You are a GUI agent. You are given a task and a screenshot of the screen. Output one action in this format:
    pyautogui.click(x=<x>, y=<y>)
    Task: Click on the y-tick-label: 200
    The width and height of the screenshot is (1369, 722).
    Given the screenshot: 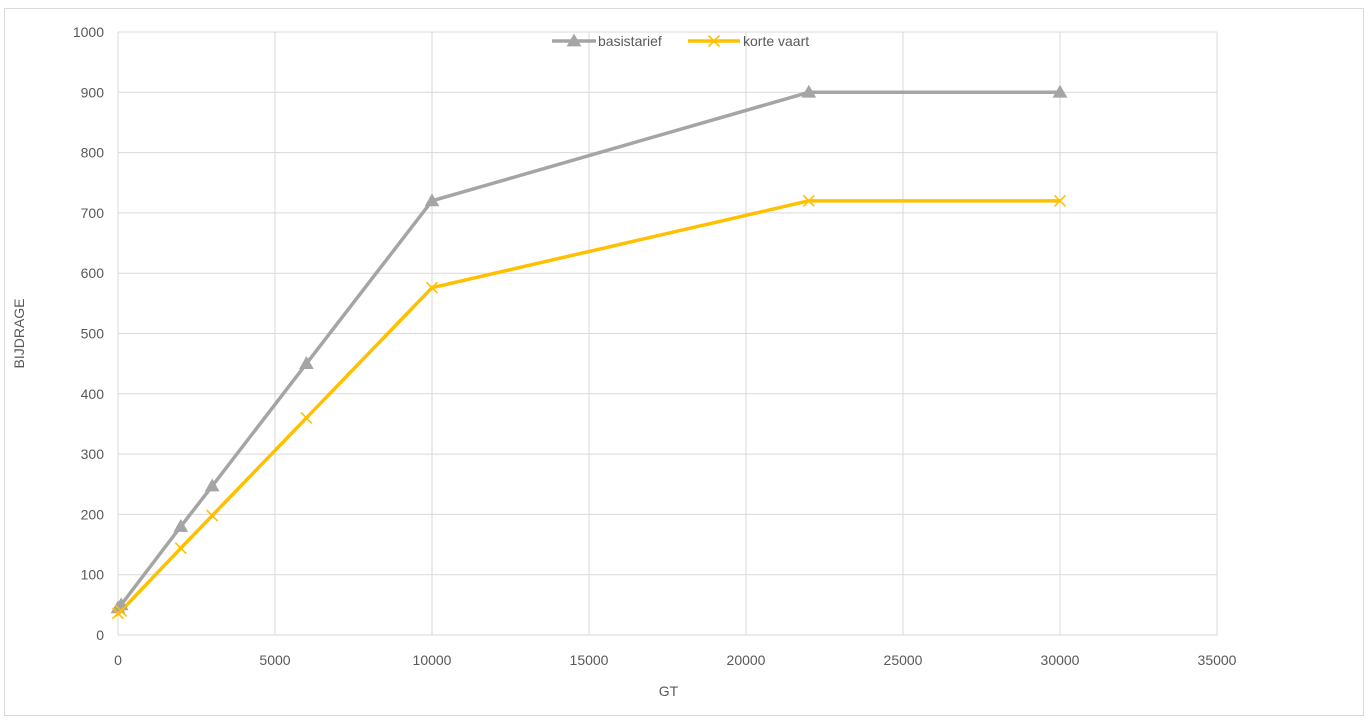 What is the action you would take?
    pyautogui.click(x=93, y=514)
    